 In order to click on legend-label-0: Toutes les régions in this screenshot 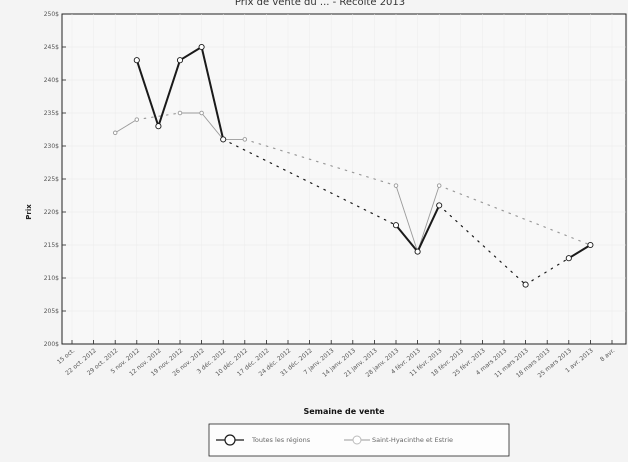, I will do `click(281, 440)`.